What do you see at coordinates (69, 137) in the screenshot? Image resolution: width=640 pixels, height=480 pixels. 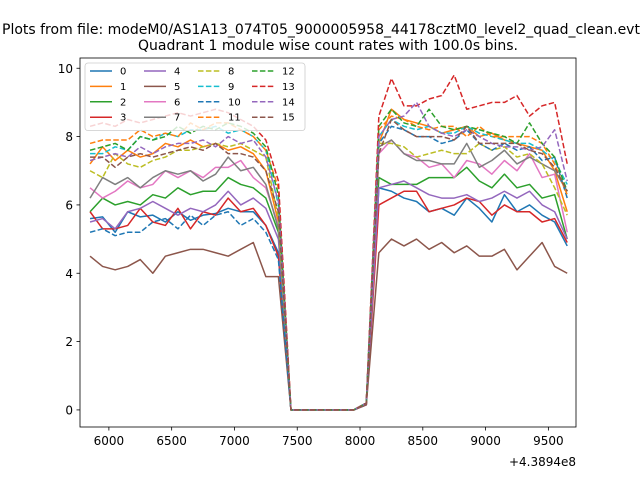 I see `y-tick-label: 8` at bounding box center [69, 137].